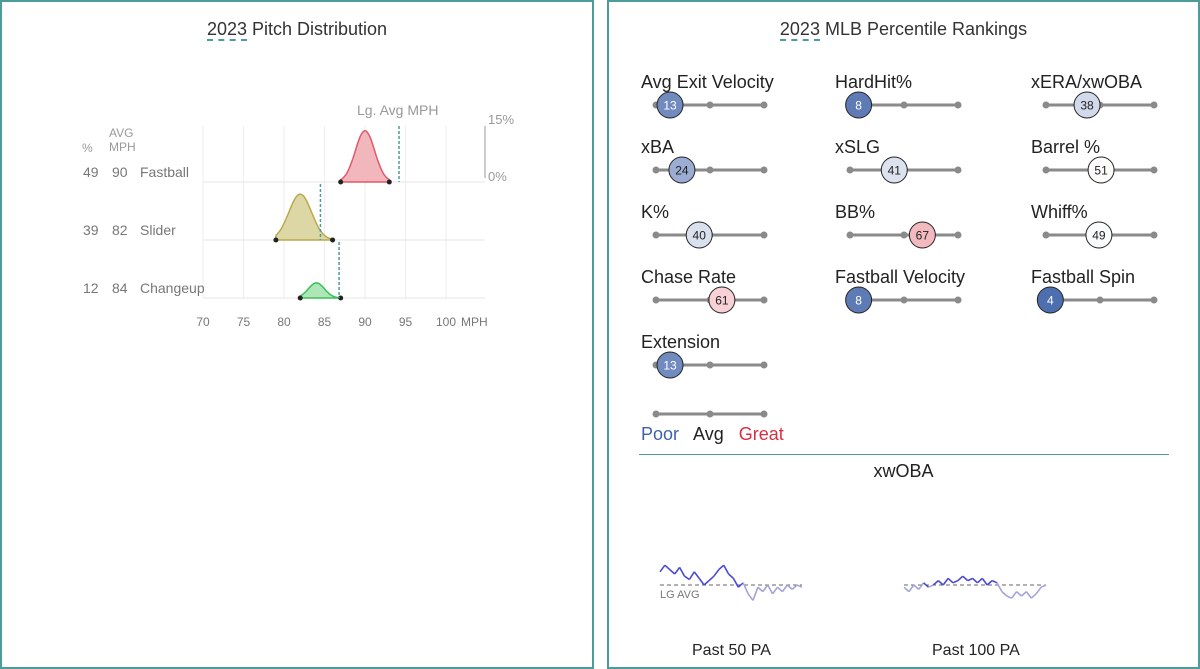 The width and height of the screenshot is (1200, 669). I want to click on pitch-pct: 39, so click(91, 230).